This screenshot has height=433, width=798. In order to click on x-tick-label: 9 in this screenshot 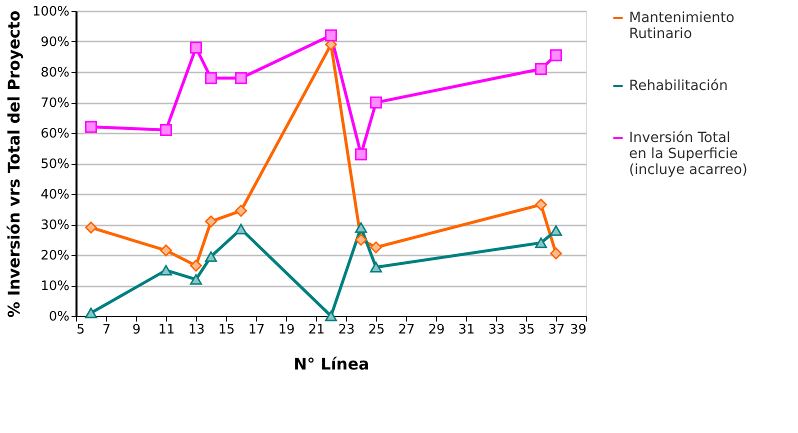, I will do `click(136, 330)`.